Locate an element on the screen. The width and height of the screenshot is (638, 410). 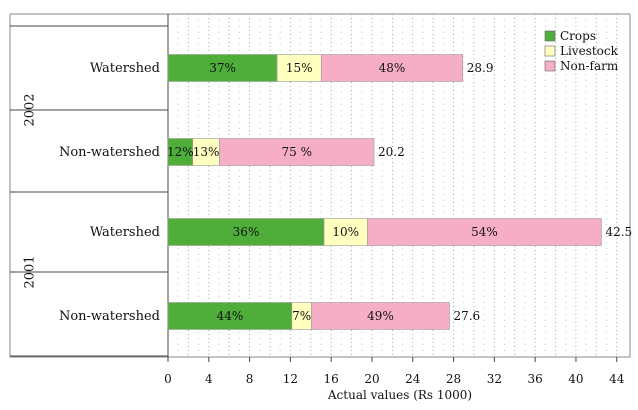
bar-total-label: 42.5 is located at coordinates (618, 232).